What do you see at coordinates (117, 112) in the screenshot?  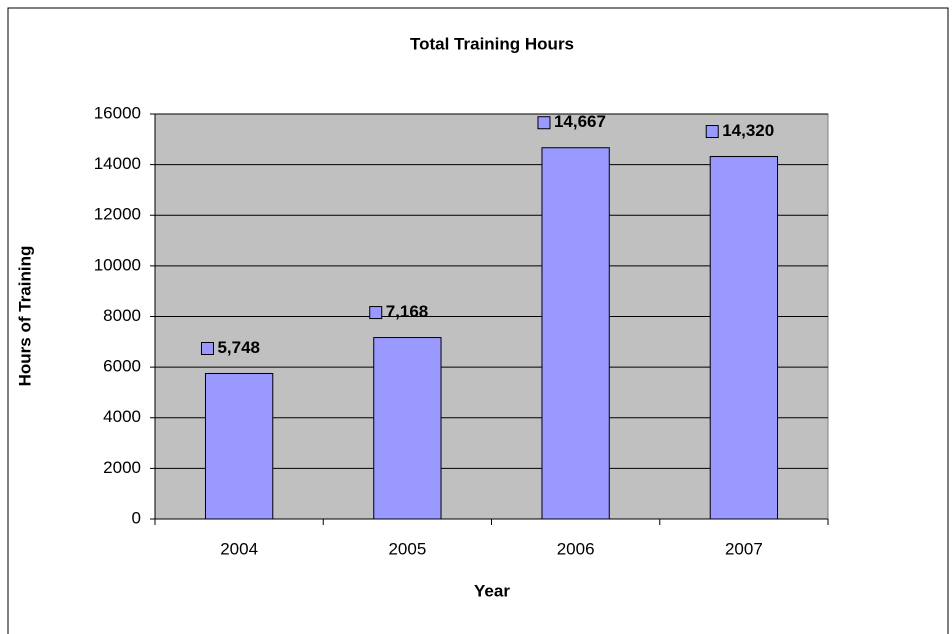 I see `y-tick-label: 16000` at bounding box center [117, 112].